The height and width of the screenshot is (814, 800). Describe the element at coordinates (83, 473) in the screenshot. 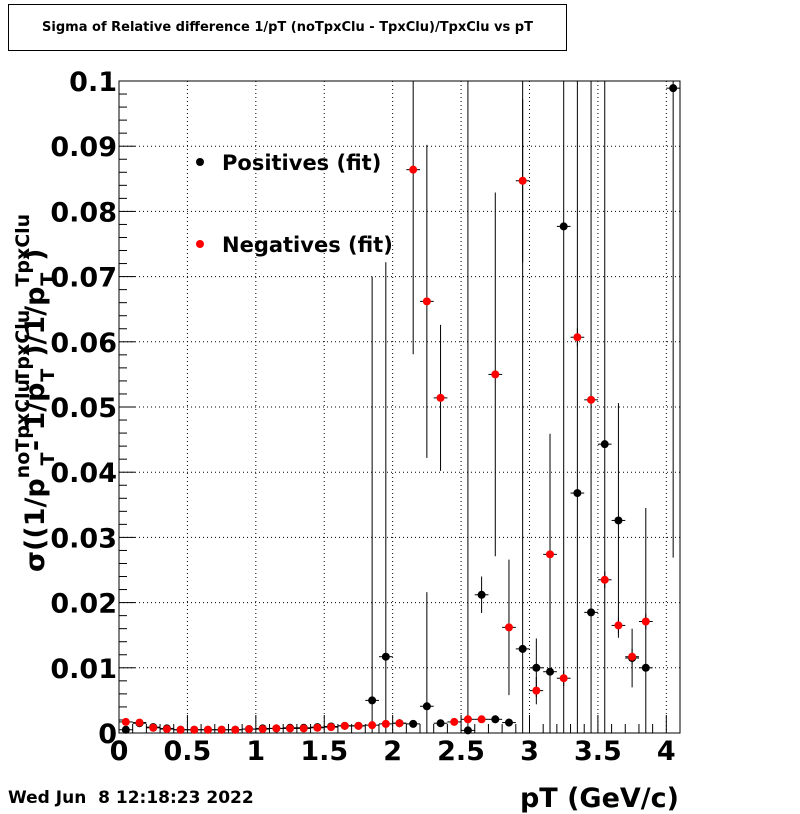

I see `y-tick-label: 0.04` at that location.